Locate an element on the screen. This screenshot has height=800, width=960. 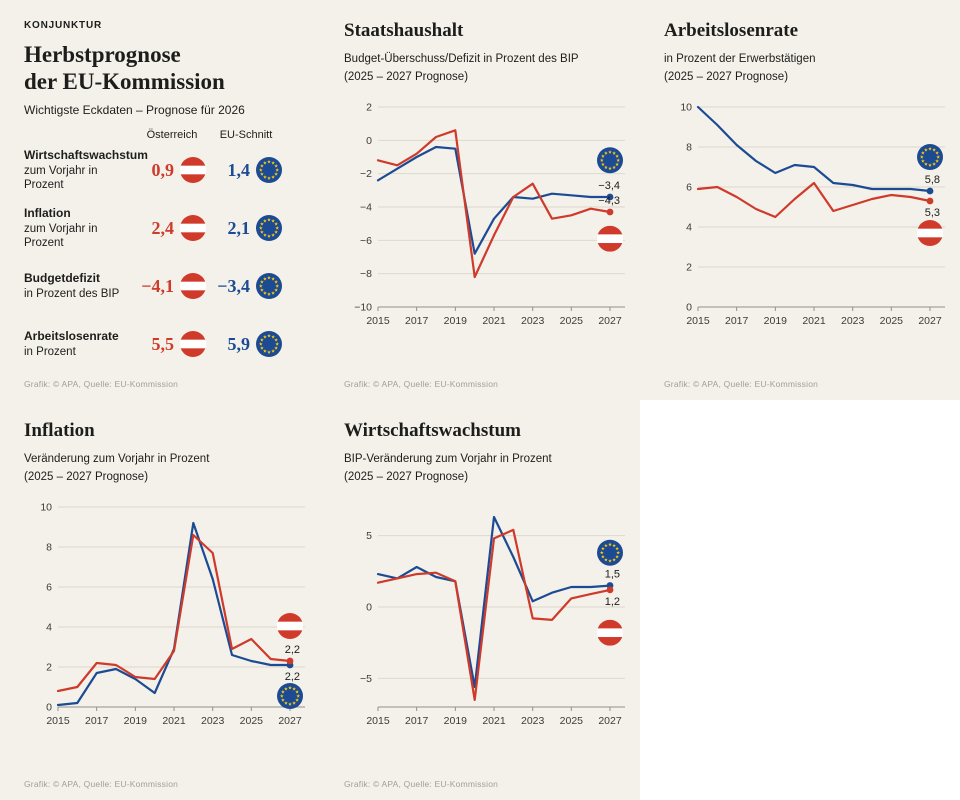
y-tick-label: −8 is located at coordinates (366, 274).